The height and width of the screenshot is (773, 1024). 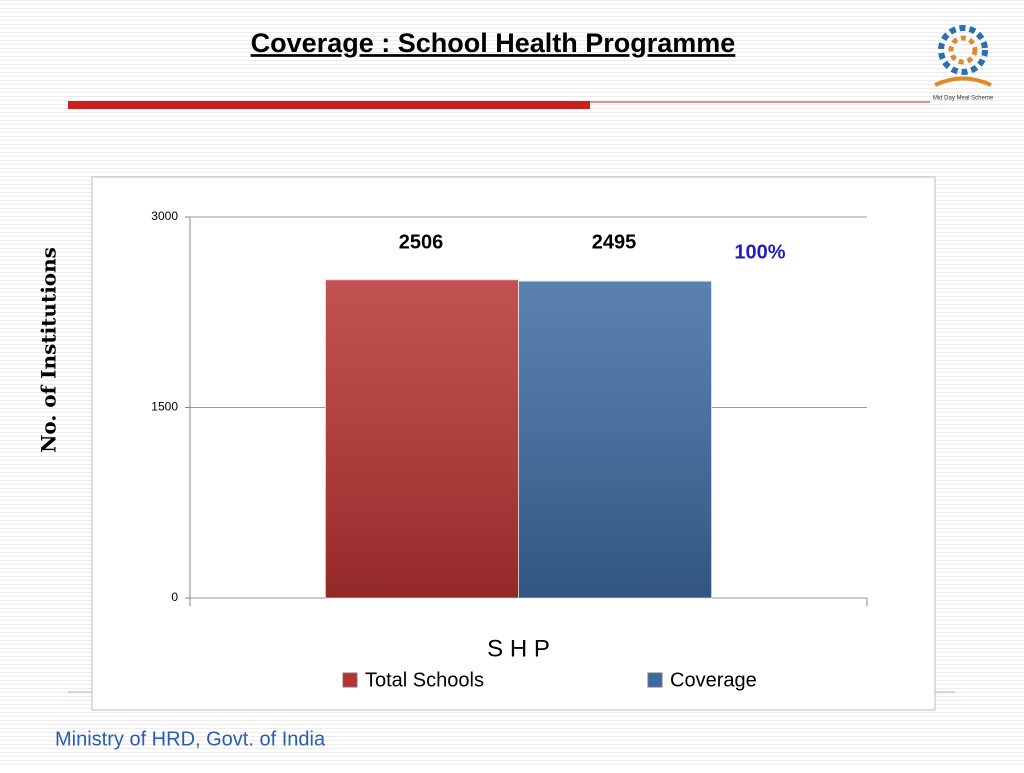 I want to click on annotation: 100%, so click(x=759, y=252).